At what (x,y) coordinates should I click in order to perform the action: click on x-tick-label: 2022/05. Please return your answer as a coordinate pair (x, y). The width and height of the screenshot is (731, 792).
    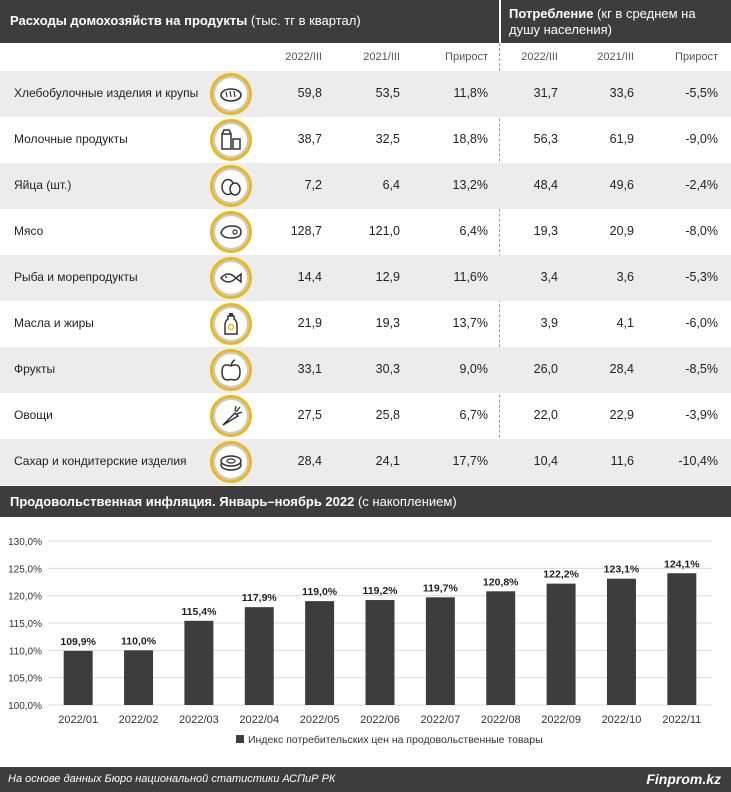
    Looking at the image, I should click on (320, 720).